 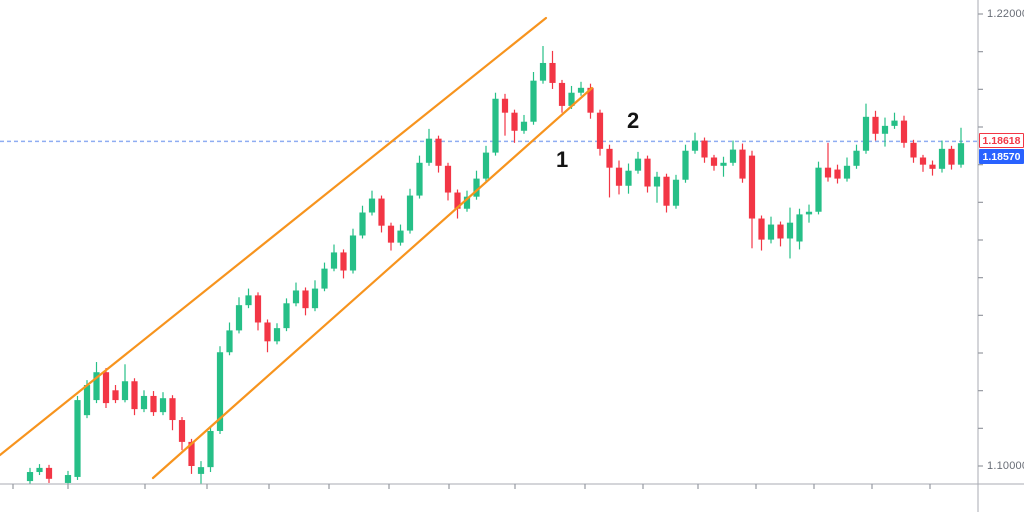 I want to click on annotation-1: 1, so click(x=562, y=159).